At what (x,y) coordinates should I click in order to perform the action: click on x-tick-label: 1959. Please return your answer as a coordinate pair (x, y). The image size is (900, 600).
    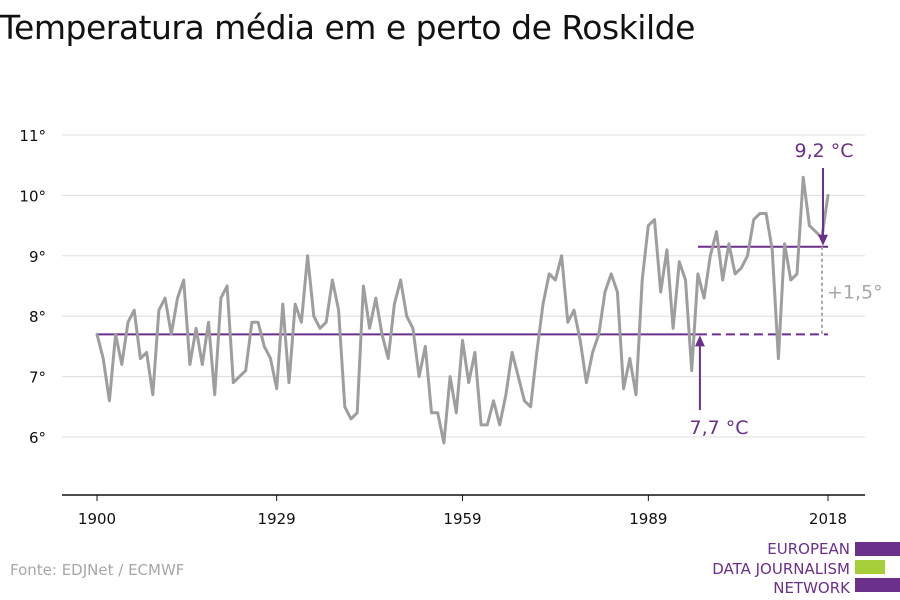
    Looking at the image, I should click on (462, 519).